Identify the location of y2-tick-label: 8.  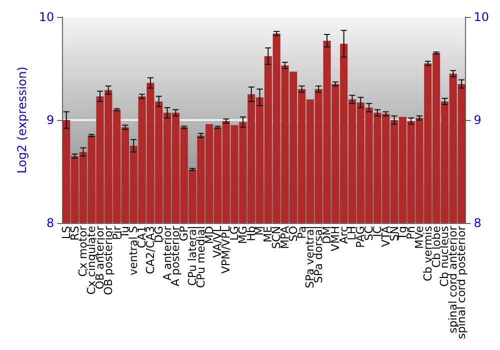
(478, 223).